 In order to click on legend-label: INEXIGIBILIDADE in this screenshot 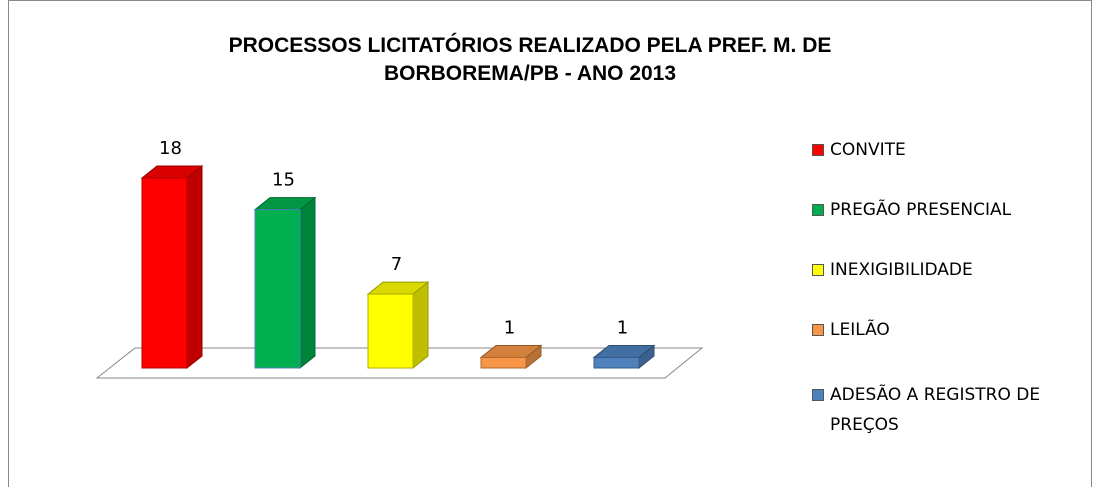, I will do `click(901, 270)`.